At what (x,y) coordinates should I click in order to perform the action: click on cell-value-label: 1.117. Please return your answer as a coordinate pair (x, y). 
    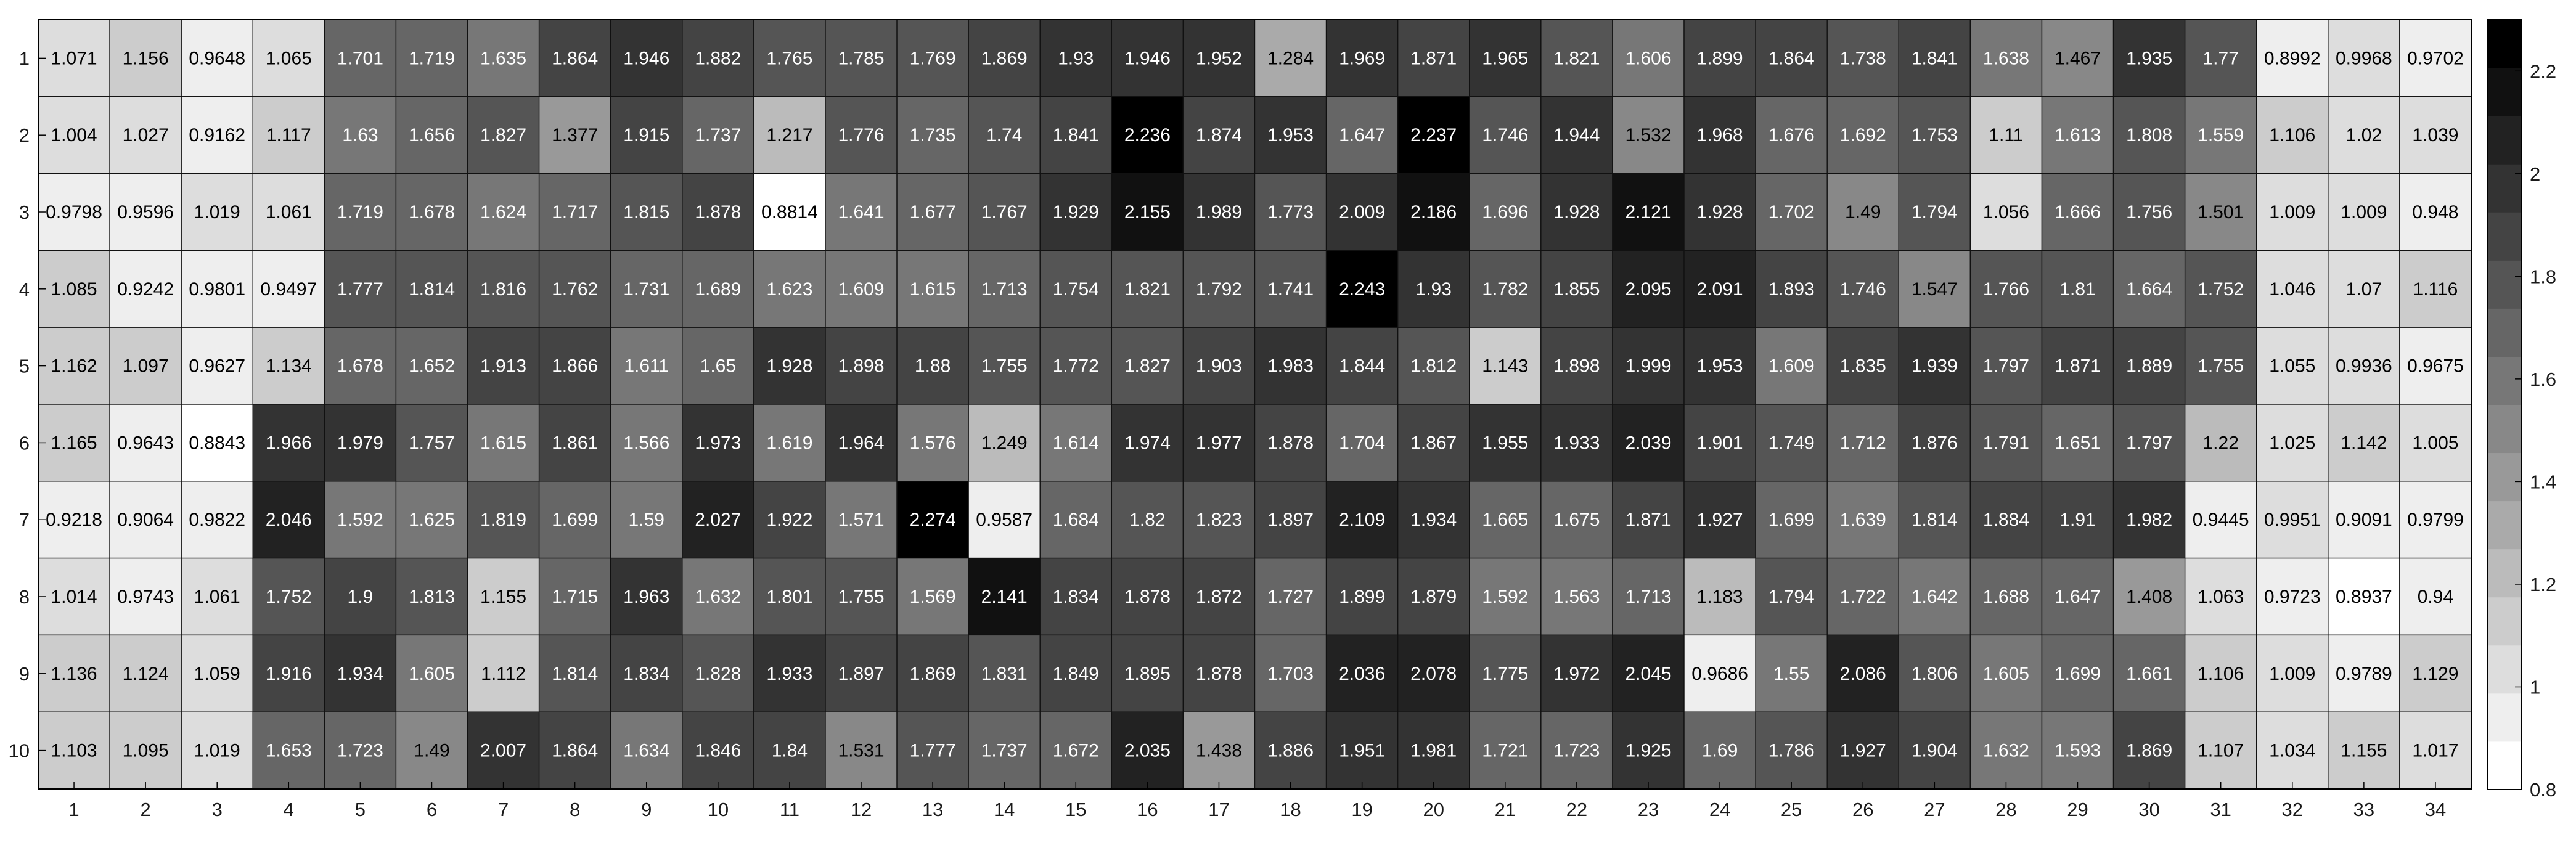
    Looking at the image, I should click on (288, 135).